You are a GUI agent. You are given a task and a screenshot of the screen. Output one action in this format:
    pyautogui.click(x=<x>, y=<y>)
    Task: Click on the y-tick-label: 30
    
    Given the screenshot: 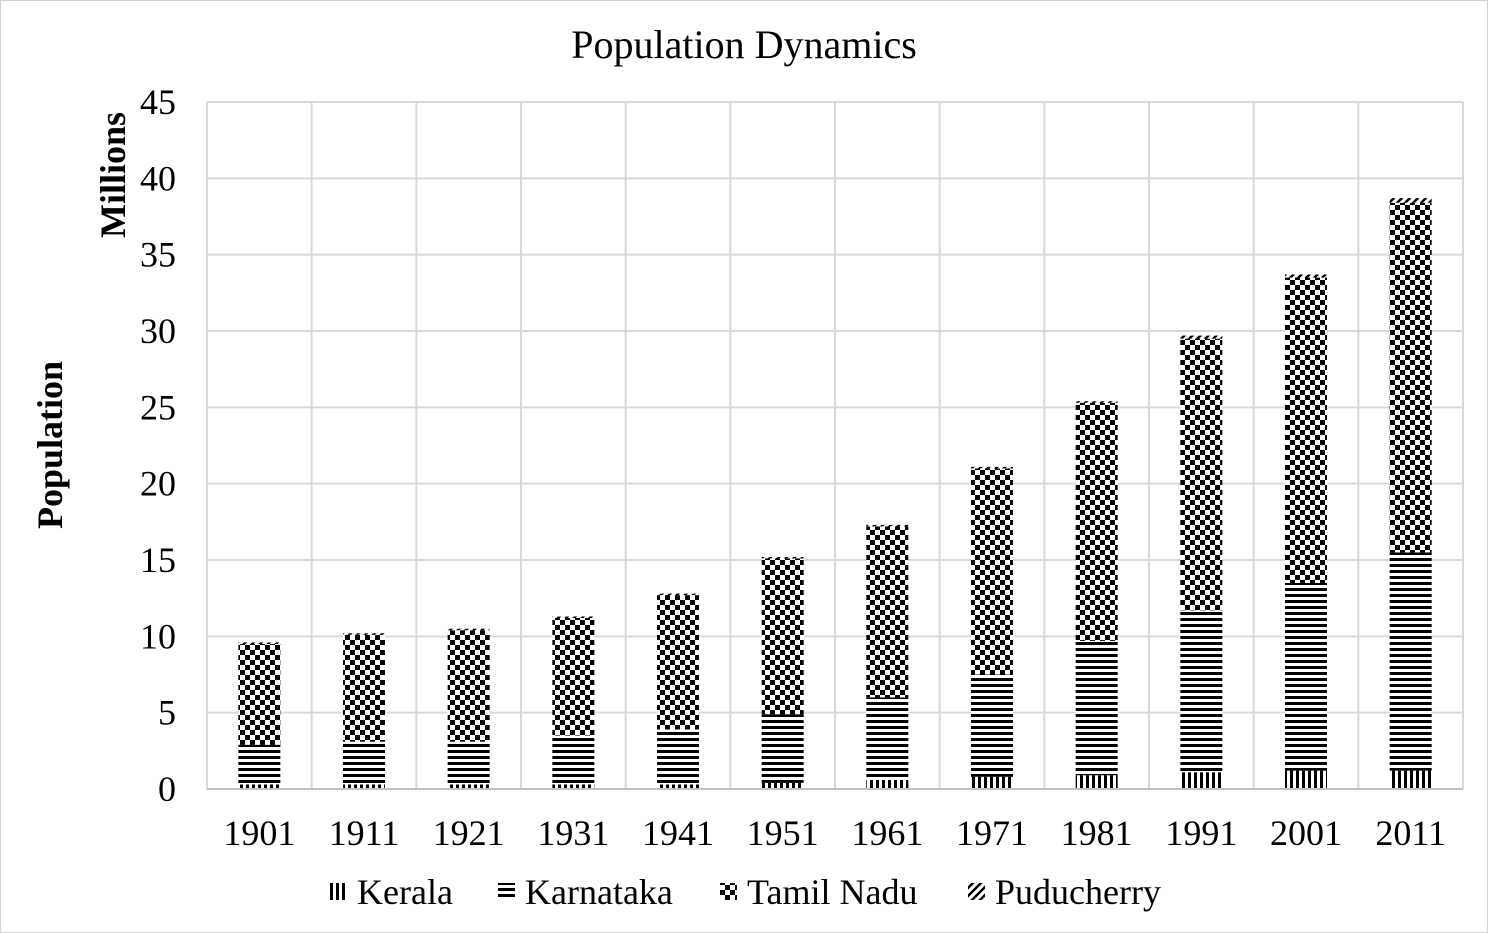 What is the action you would take?
    pyautogui.click(x=158, y=331)
    